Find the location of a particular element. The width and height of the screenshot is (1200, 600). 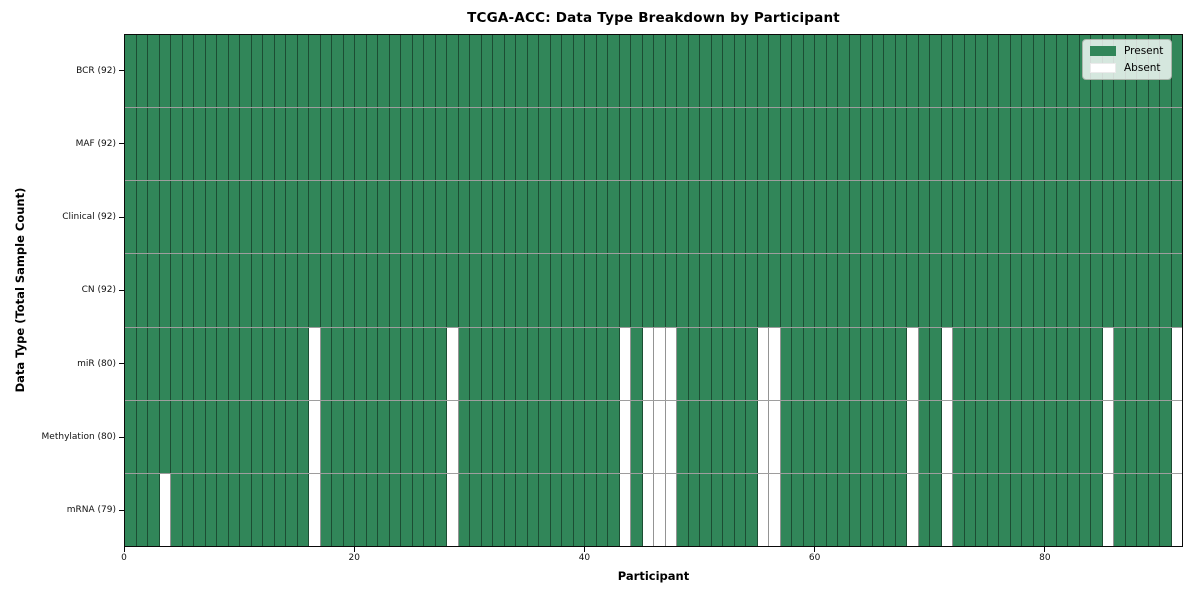

x-tick-label: 40 is located at coordinates (584, 558).